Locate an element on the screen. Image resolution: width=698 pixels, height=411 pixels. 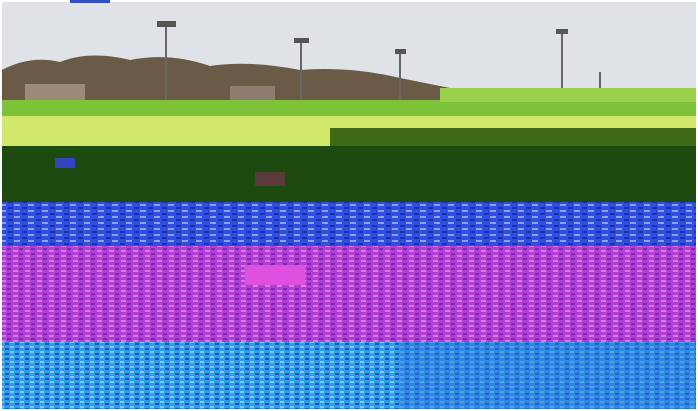
light-heads is located at coordinates (362, 37).